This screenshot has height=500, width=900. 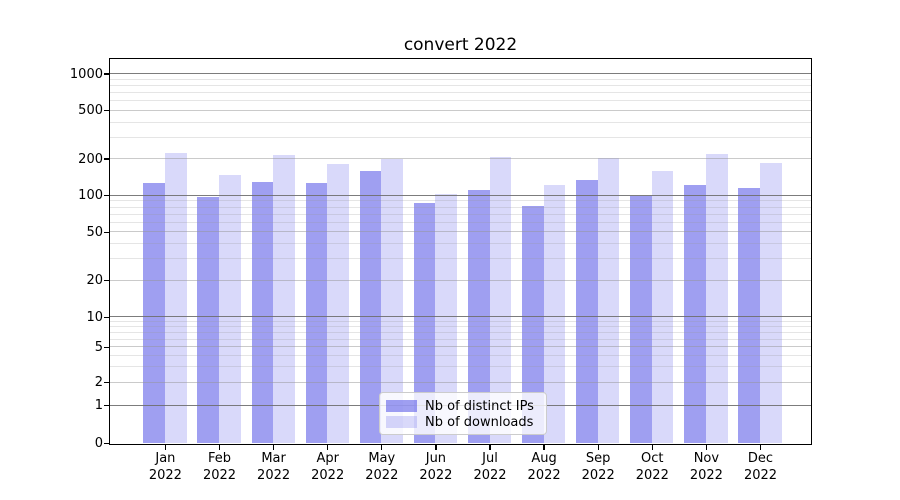 I want to click on bar-ips-mar, so click(x=262, y=312).